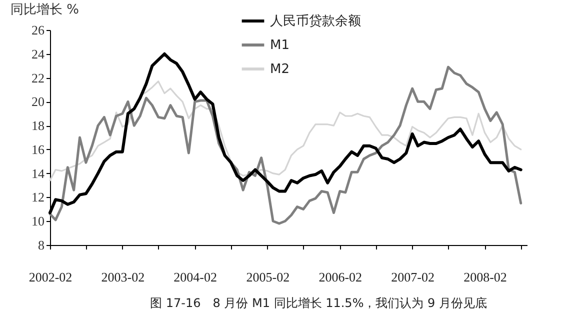 The width and height of the screenshot is (564, 328). What do you see at coordinates (268, 277) in the screenshot?
I see `x-tick-label: 2005-02` at bounding box center [268, 277].